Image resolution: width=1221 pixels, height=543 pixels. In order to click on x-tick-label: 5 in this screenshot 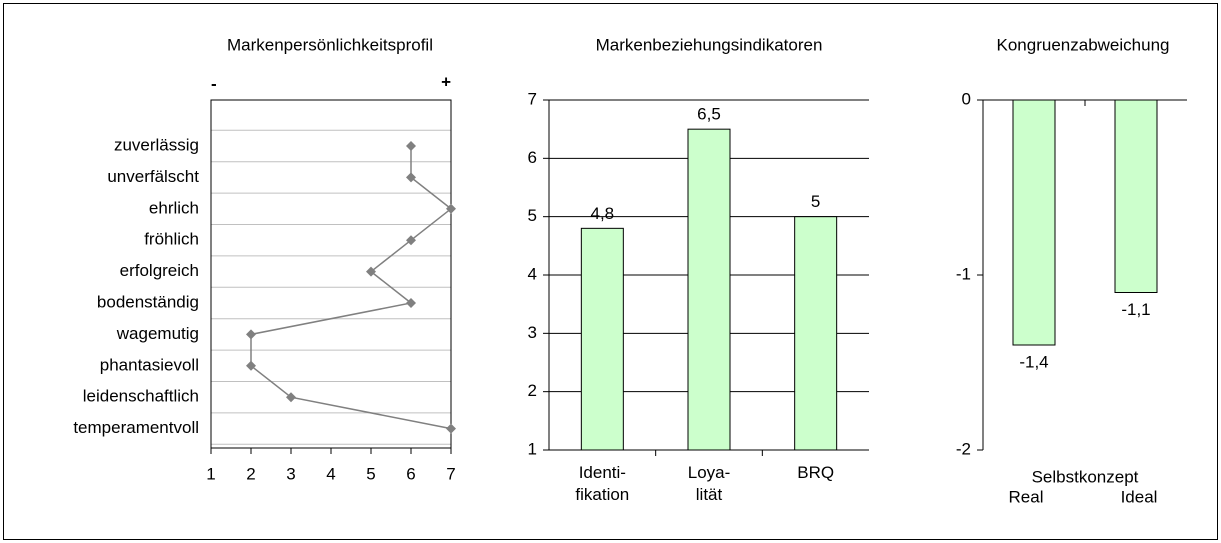, I will do `click(370, 473)`.